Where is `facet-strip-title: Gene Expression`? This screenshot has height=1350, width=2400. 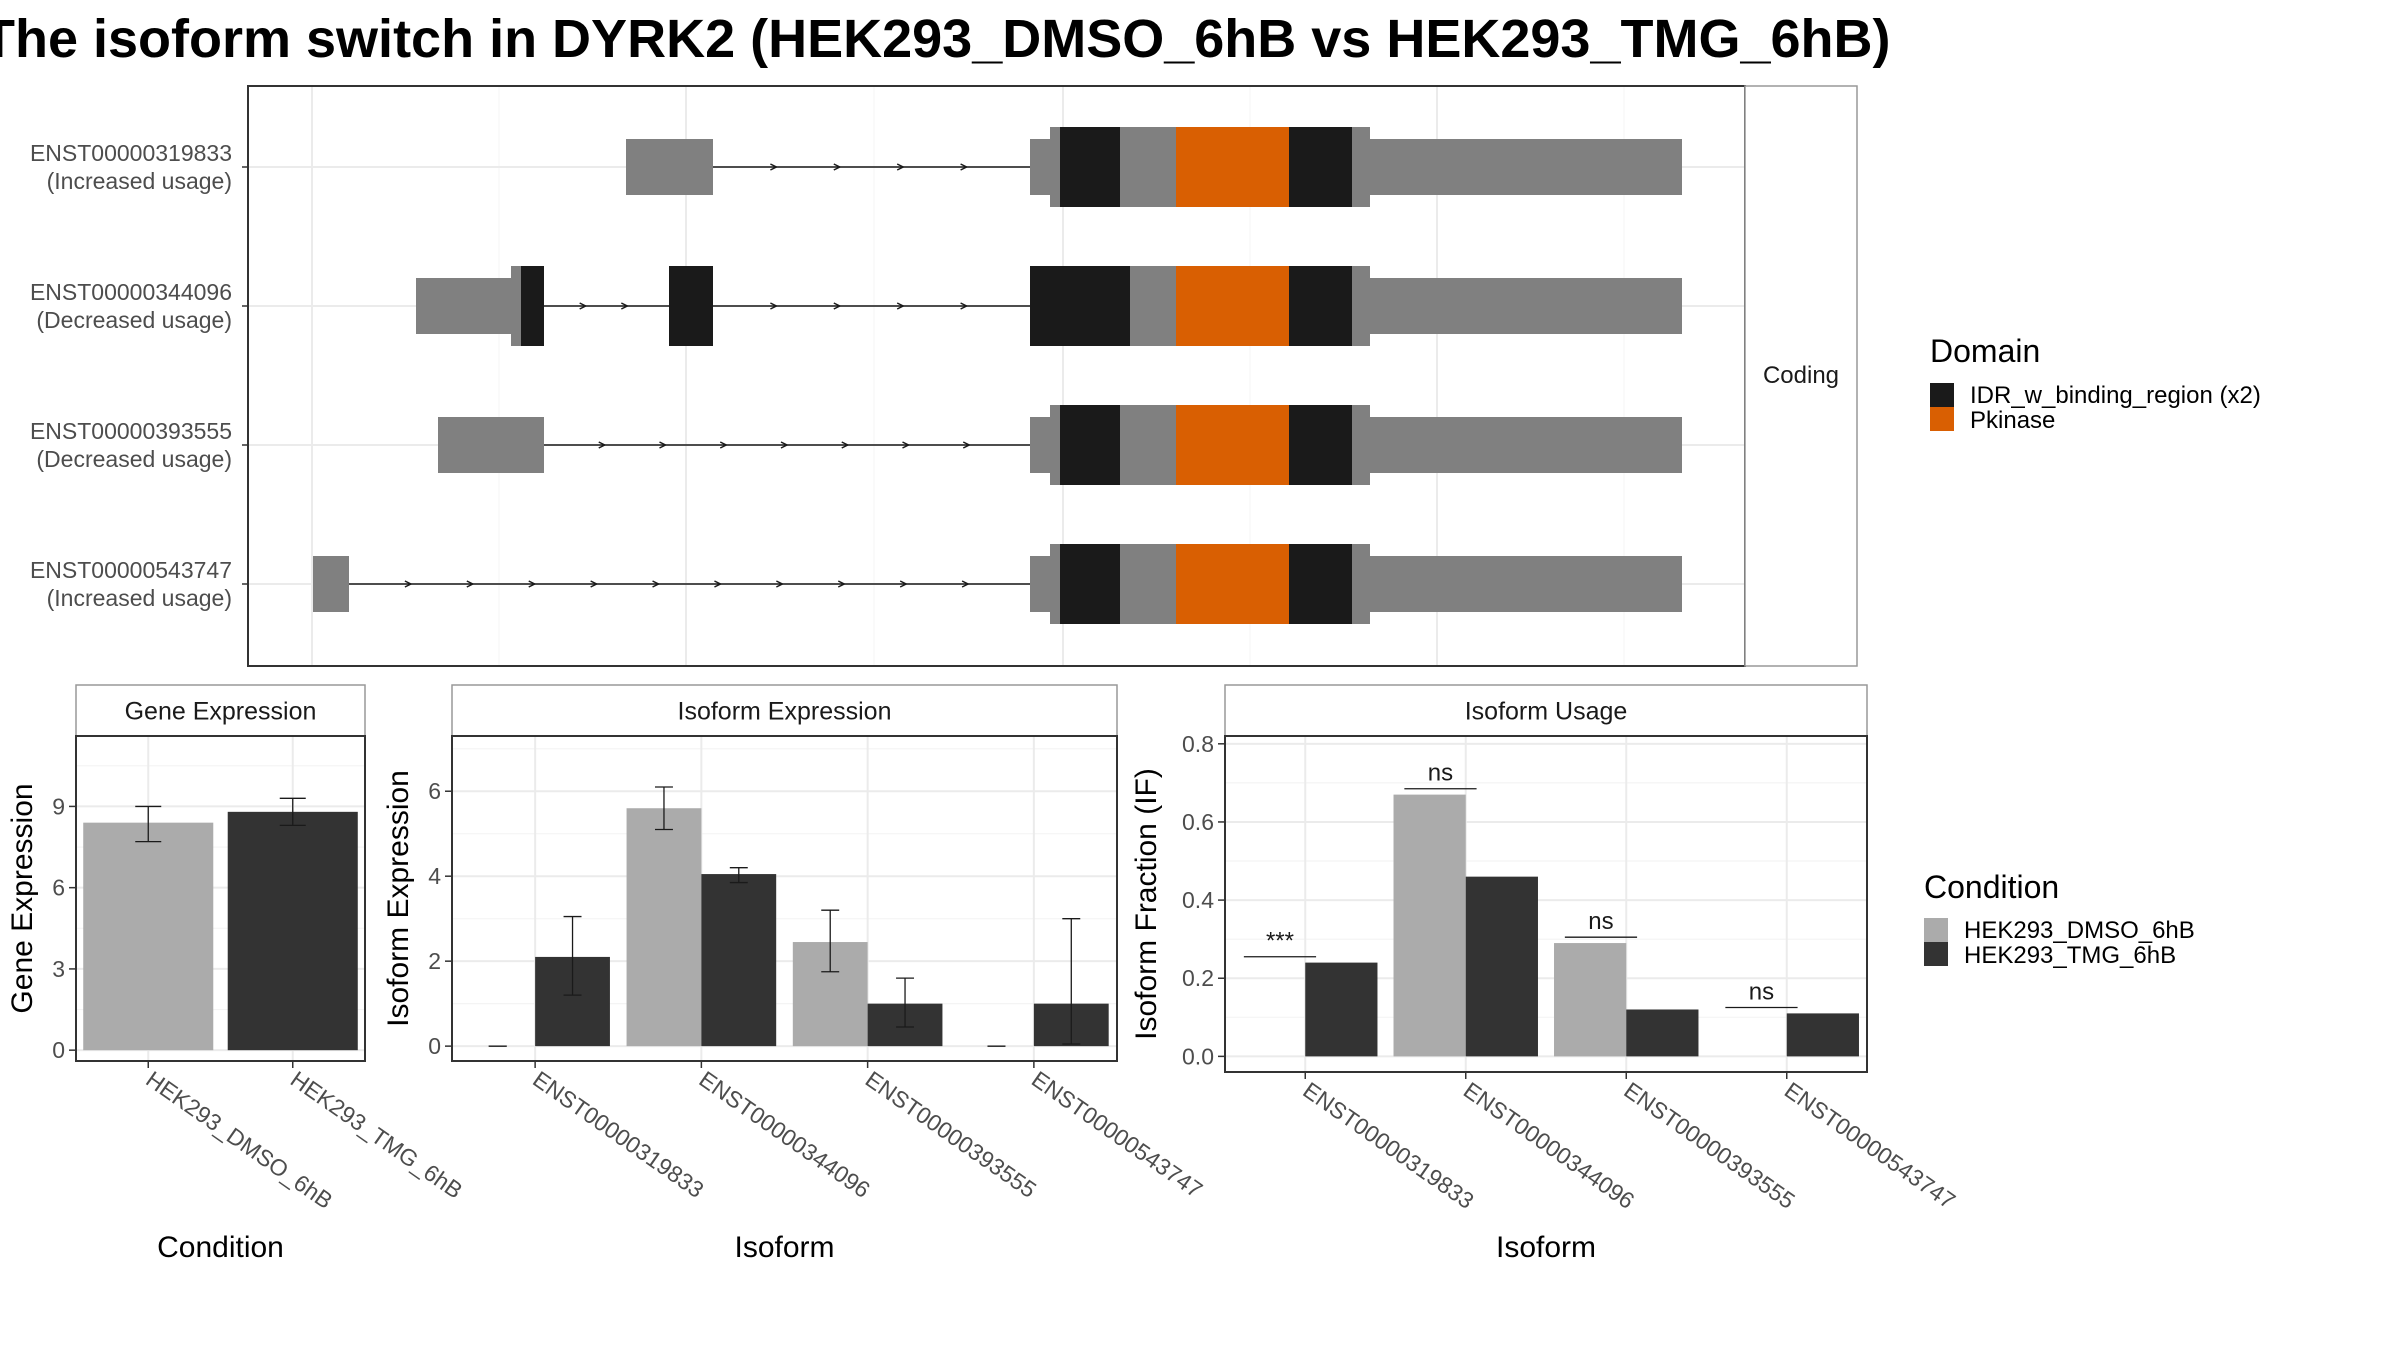
facet-strip-title: Gene Expression is located at coordinates (221, 712).